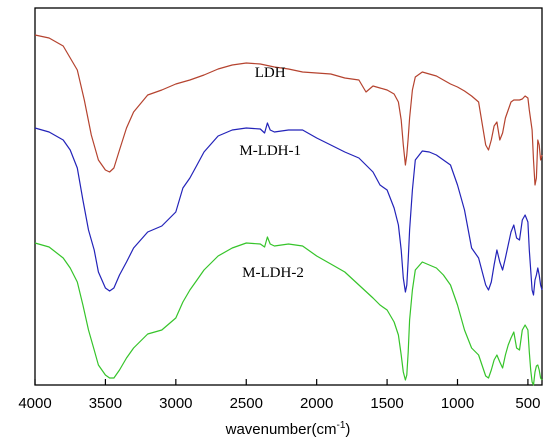 This screenshot has width=550, height=443. I want to click on x-axis-tick-labels: 4000 3500 3000 2500 2000 1500 1000 500, so click(279, 403).